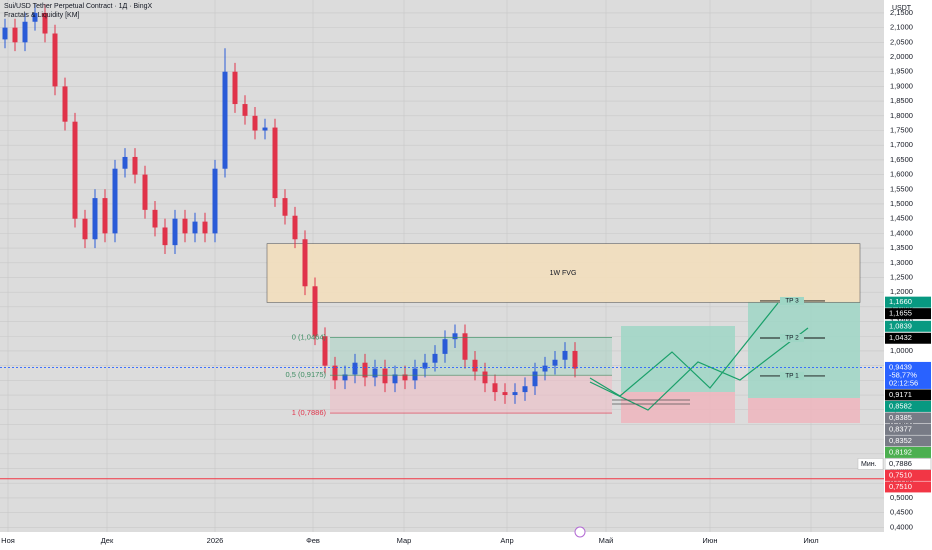  Describe the element at coordinates (900, 366) in the screenshot. I see `price-badge-label: 0,9439` at that location.